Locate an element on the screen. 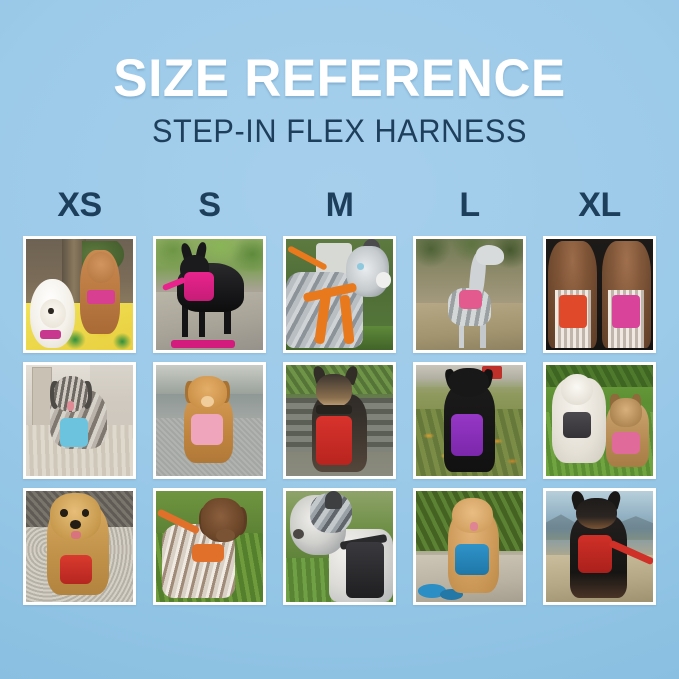  size-label-row: XS S M L XL is located at coordinates (339, 205).